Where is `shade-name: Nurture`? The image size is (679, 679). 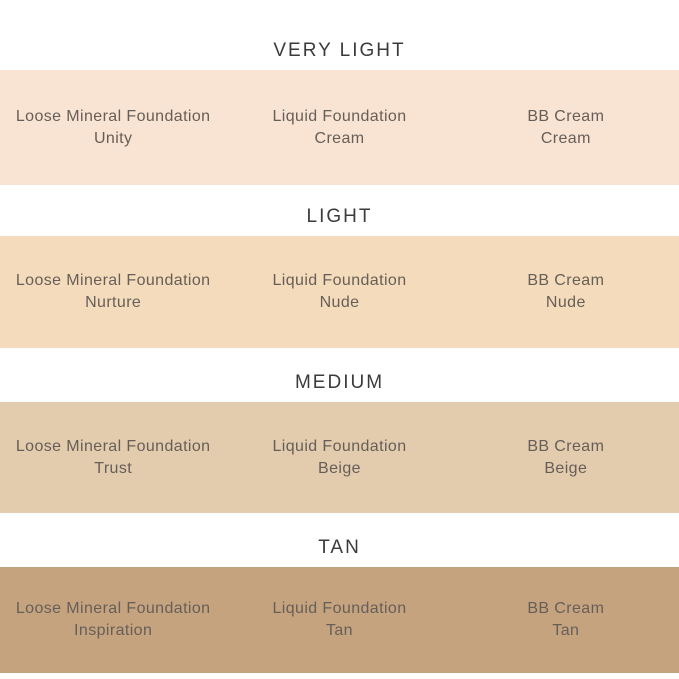
shade-name: Nurture is located at coordinates (113, 302).